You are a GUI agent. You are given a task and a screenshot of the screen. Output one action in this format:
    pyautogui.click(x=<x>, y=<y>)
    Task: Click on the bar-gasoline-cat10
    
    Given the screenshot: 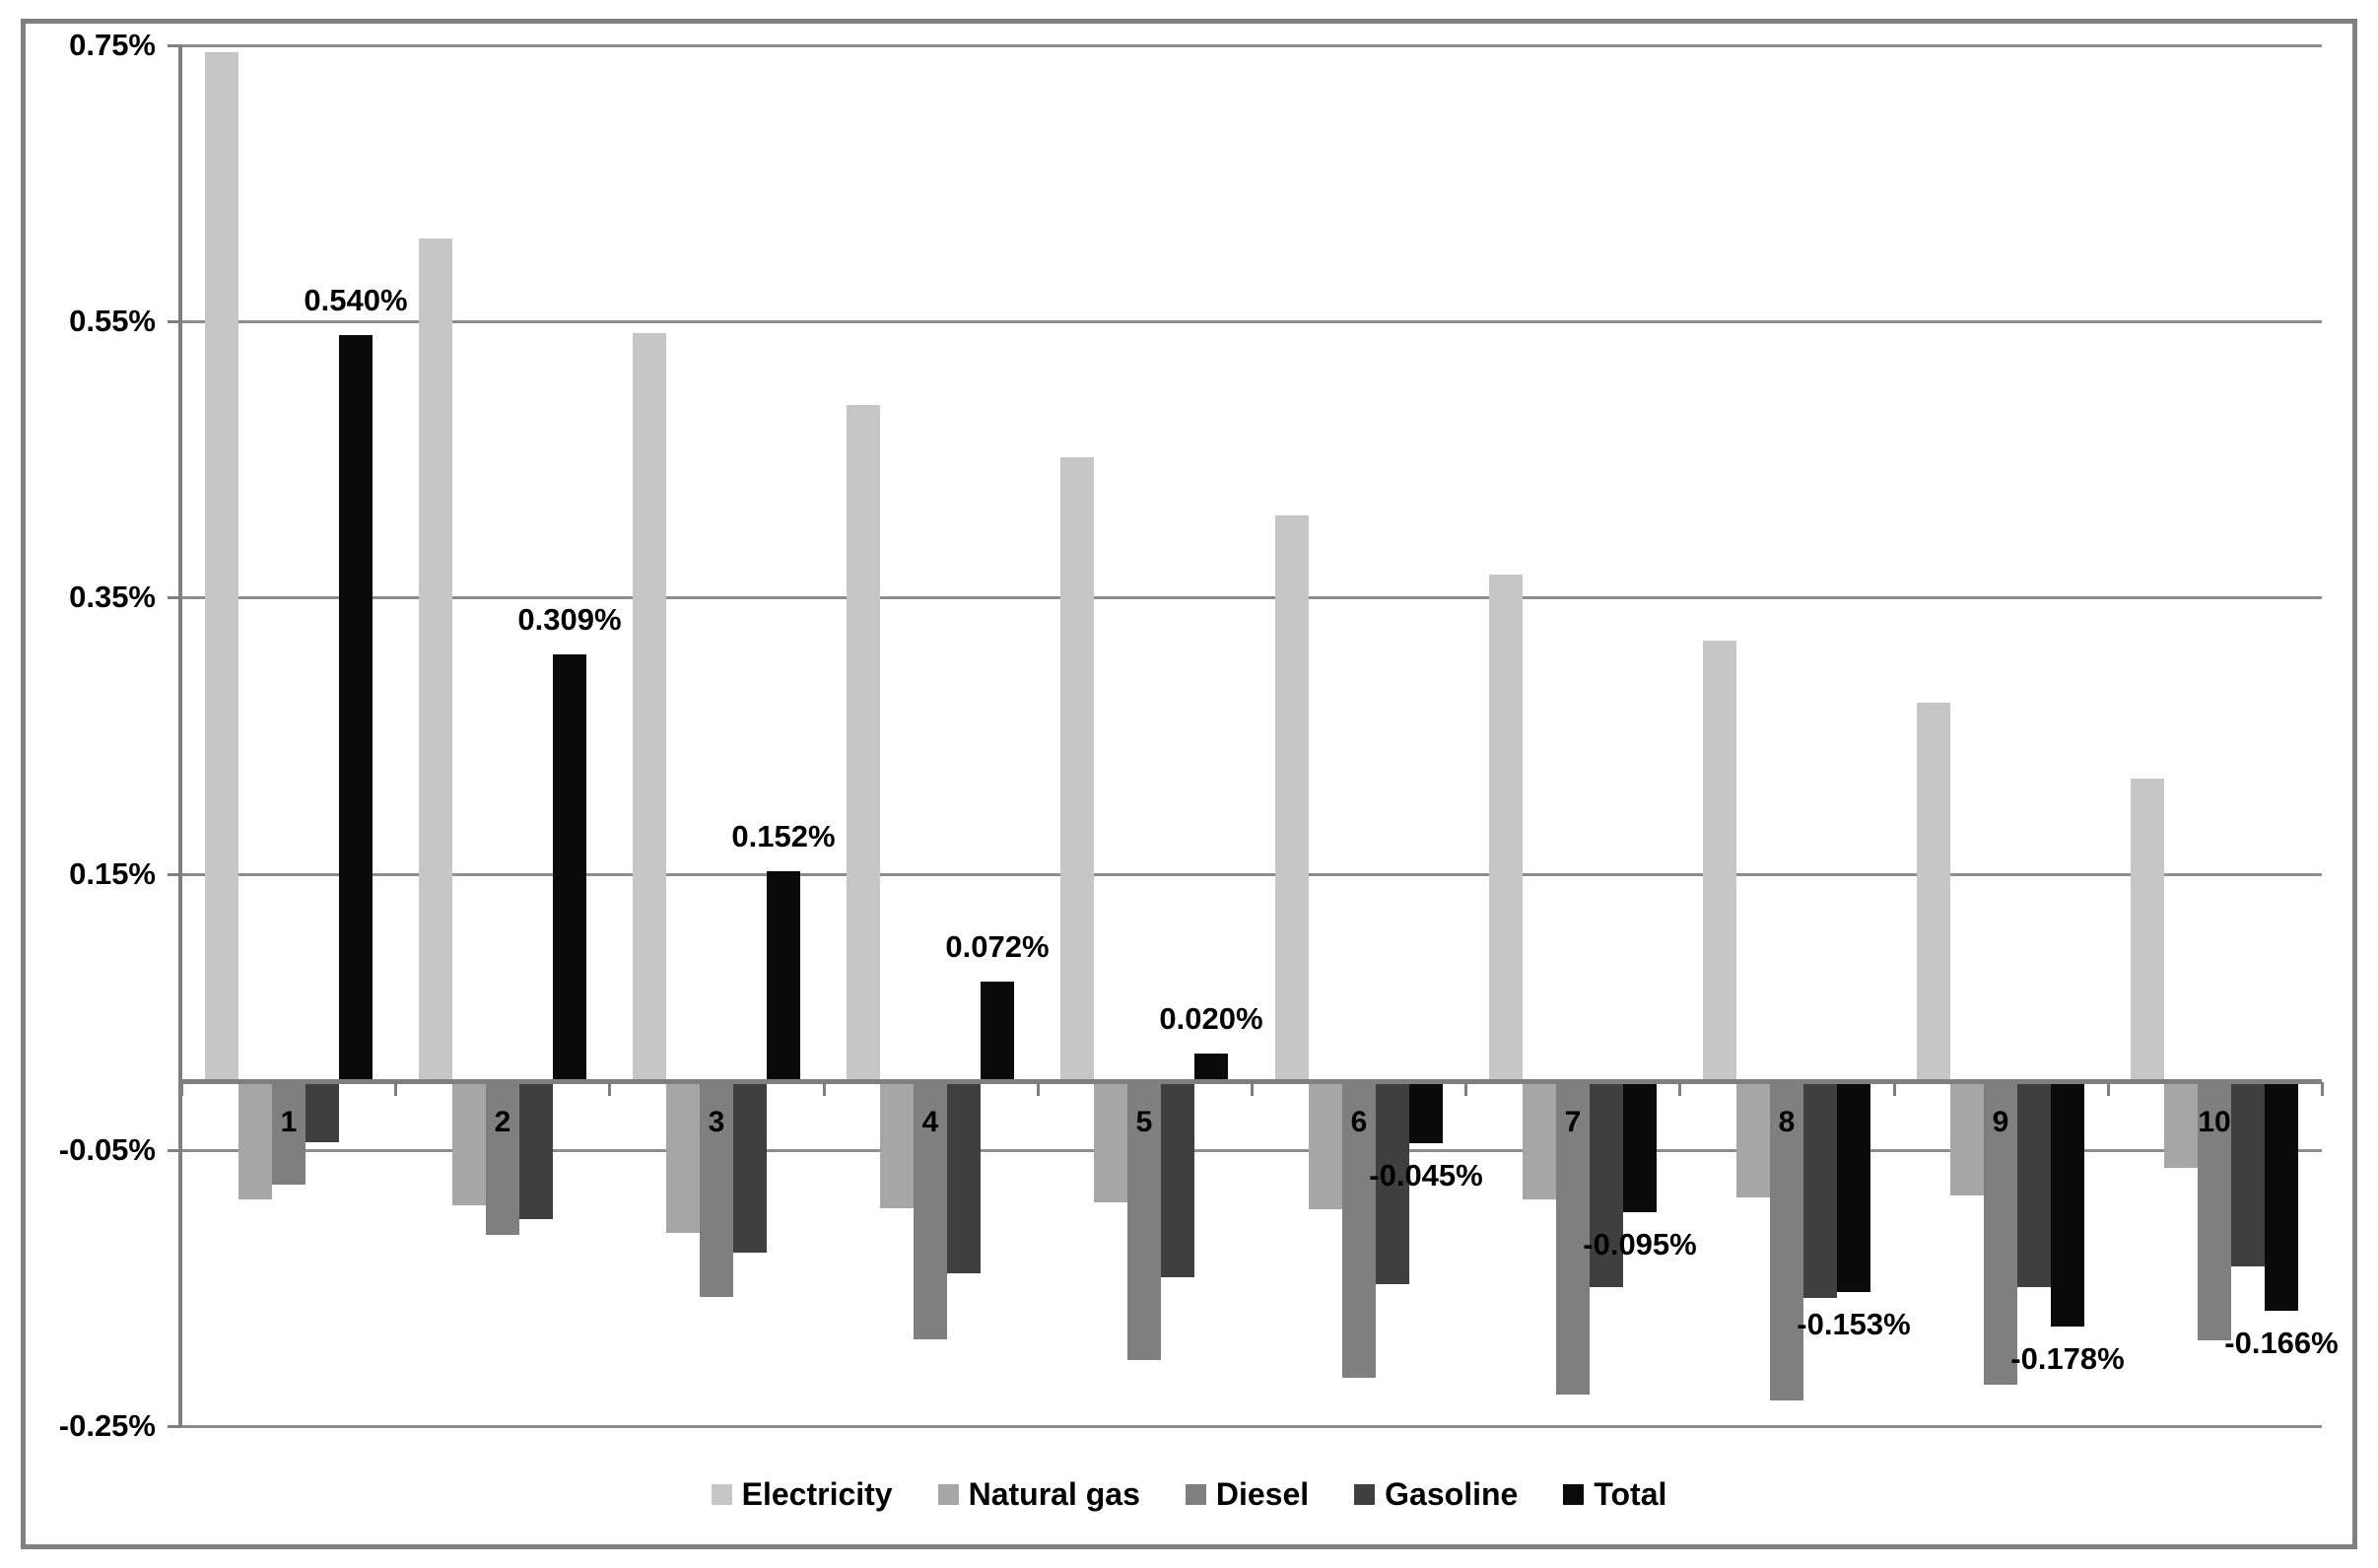 What is the action you would take?
    pyautogui.click(x=2248, y=1173)
    